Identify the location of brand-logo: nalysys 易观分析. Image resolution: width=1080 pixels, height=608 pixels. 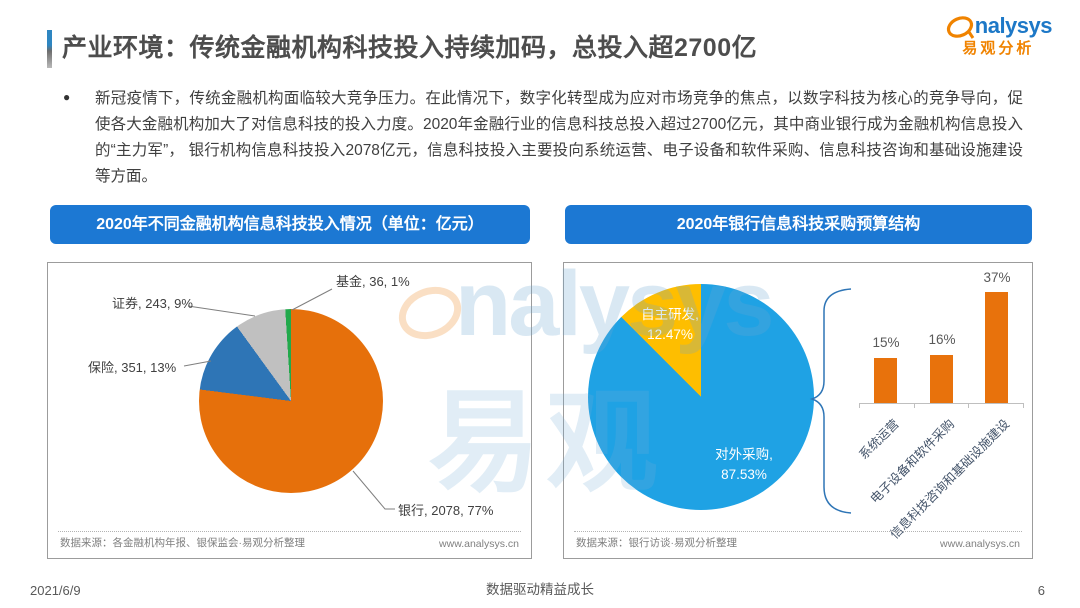
(999, 35).